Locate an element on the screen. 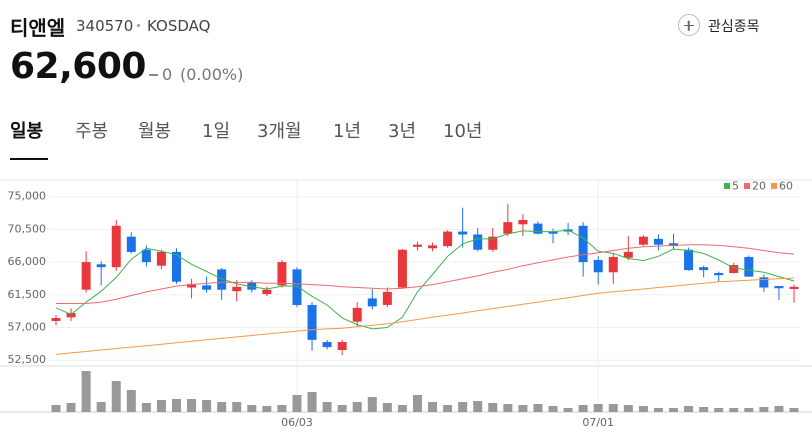 This screenshot has width=812, height=432. tab: 1년 is located at coordinates (347, 131).